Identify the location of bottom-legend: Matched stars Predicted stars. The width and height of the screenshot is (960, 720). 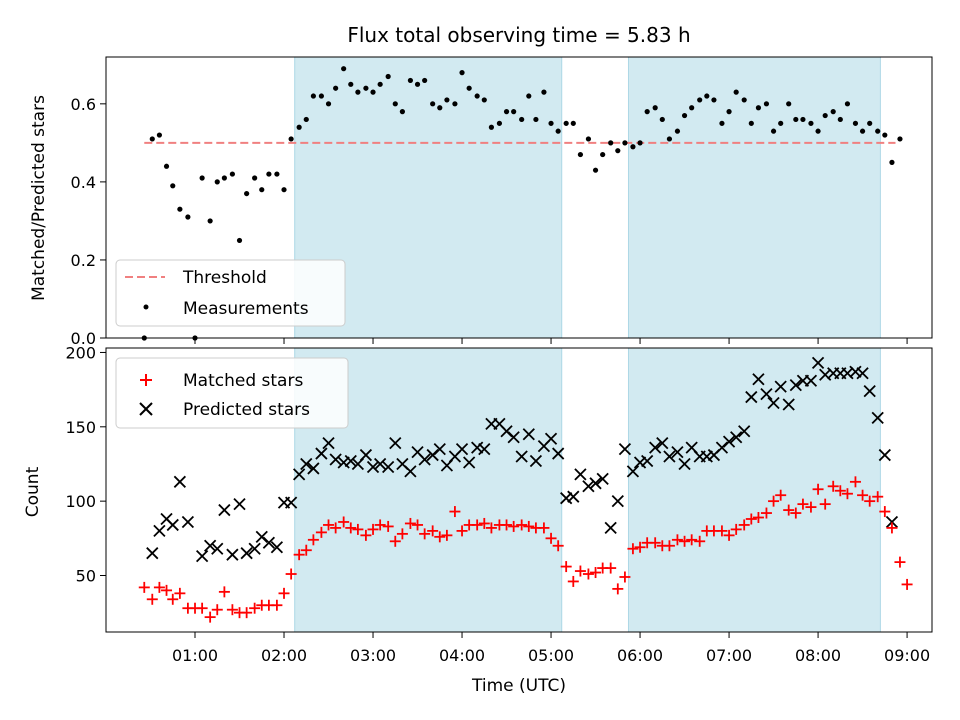
(232, 393).